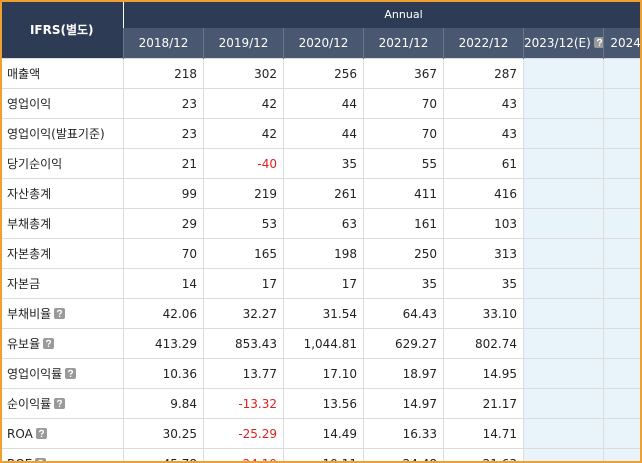 Image resolution: width=642 pixels, height=463 pixels. Describe the element at coordinates (403, 433) in the screenshot. I see `value-cell: 16.33` at that location.